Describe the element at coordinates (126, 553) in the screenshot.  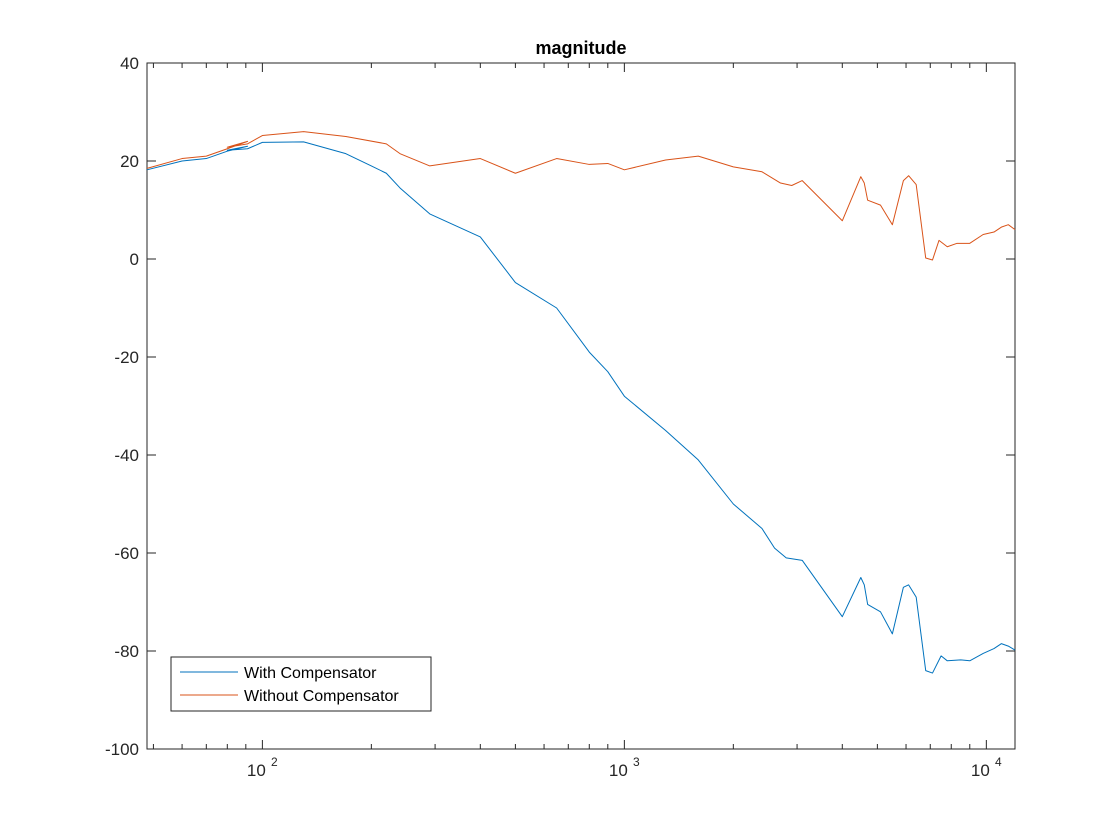
I see `y-tick-label: -60` at that location.